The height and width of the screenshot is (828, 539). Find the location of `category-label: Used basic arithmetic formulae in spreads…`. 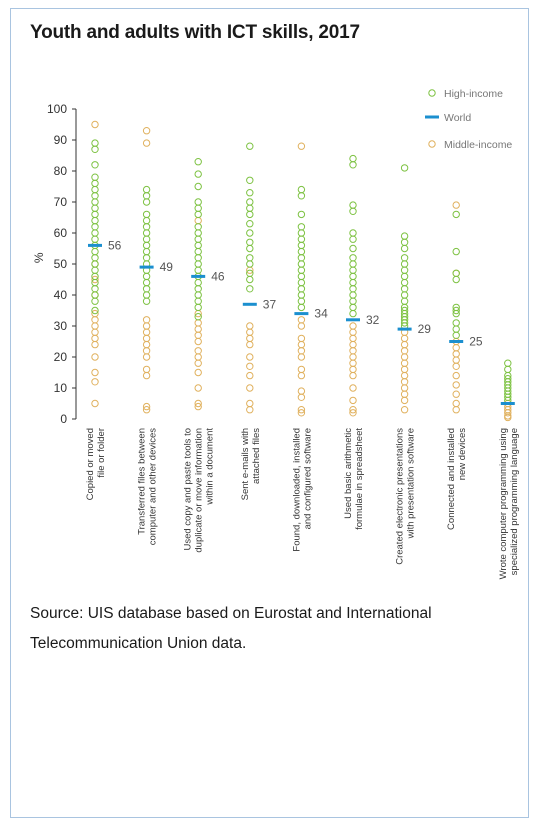

category-label: Used basic arithmetic formulae in spreads… is located at coordinates (354, 479).